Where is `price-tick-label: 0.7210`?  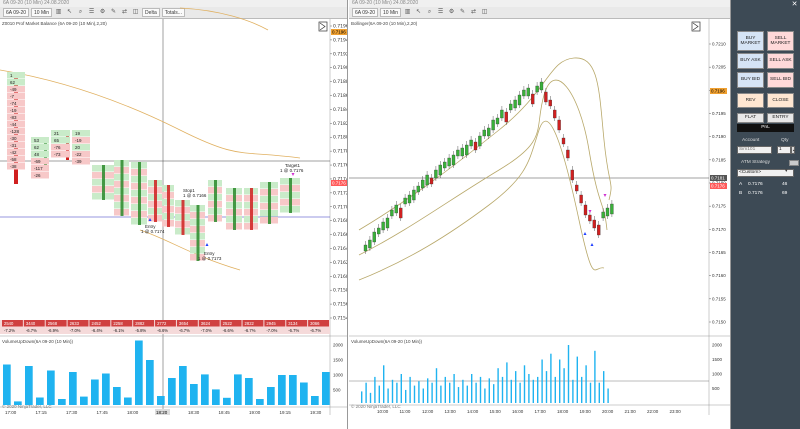
price-tick-label: 0.7210 is located at coordinates (719, 44).